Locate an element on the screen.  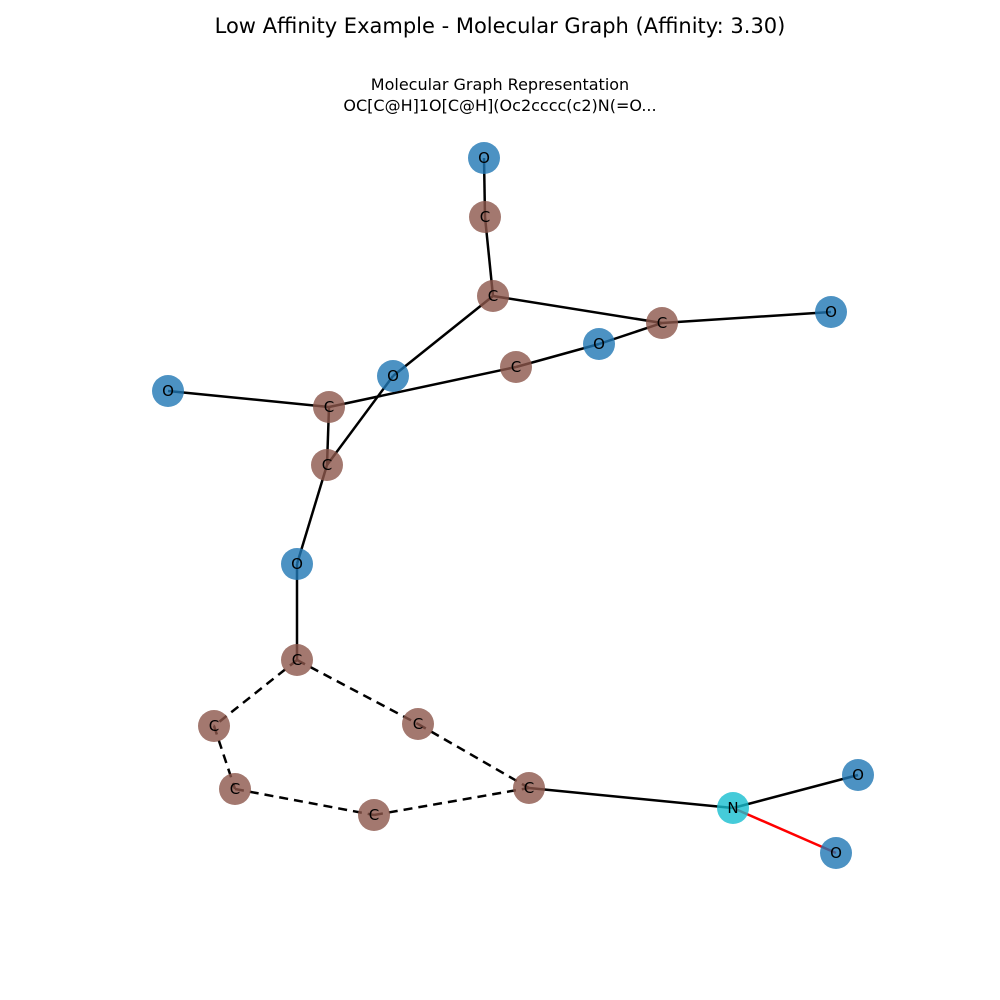
bond-a3-a4 is located at coordinates (746, 317).